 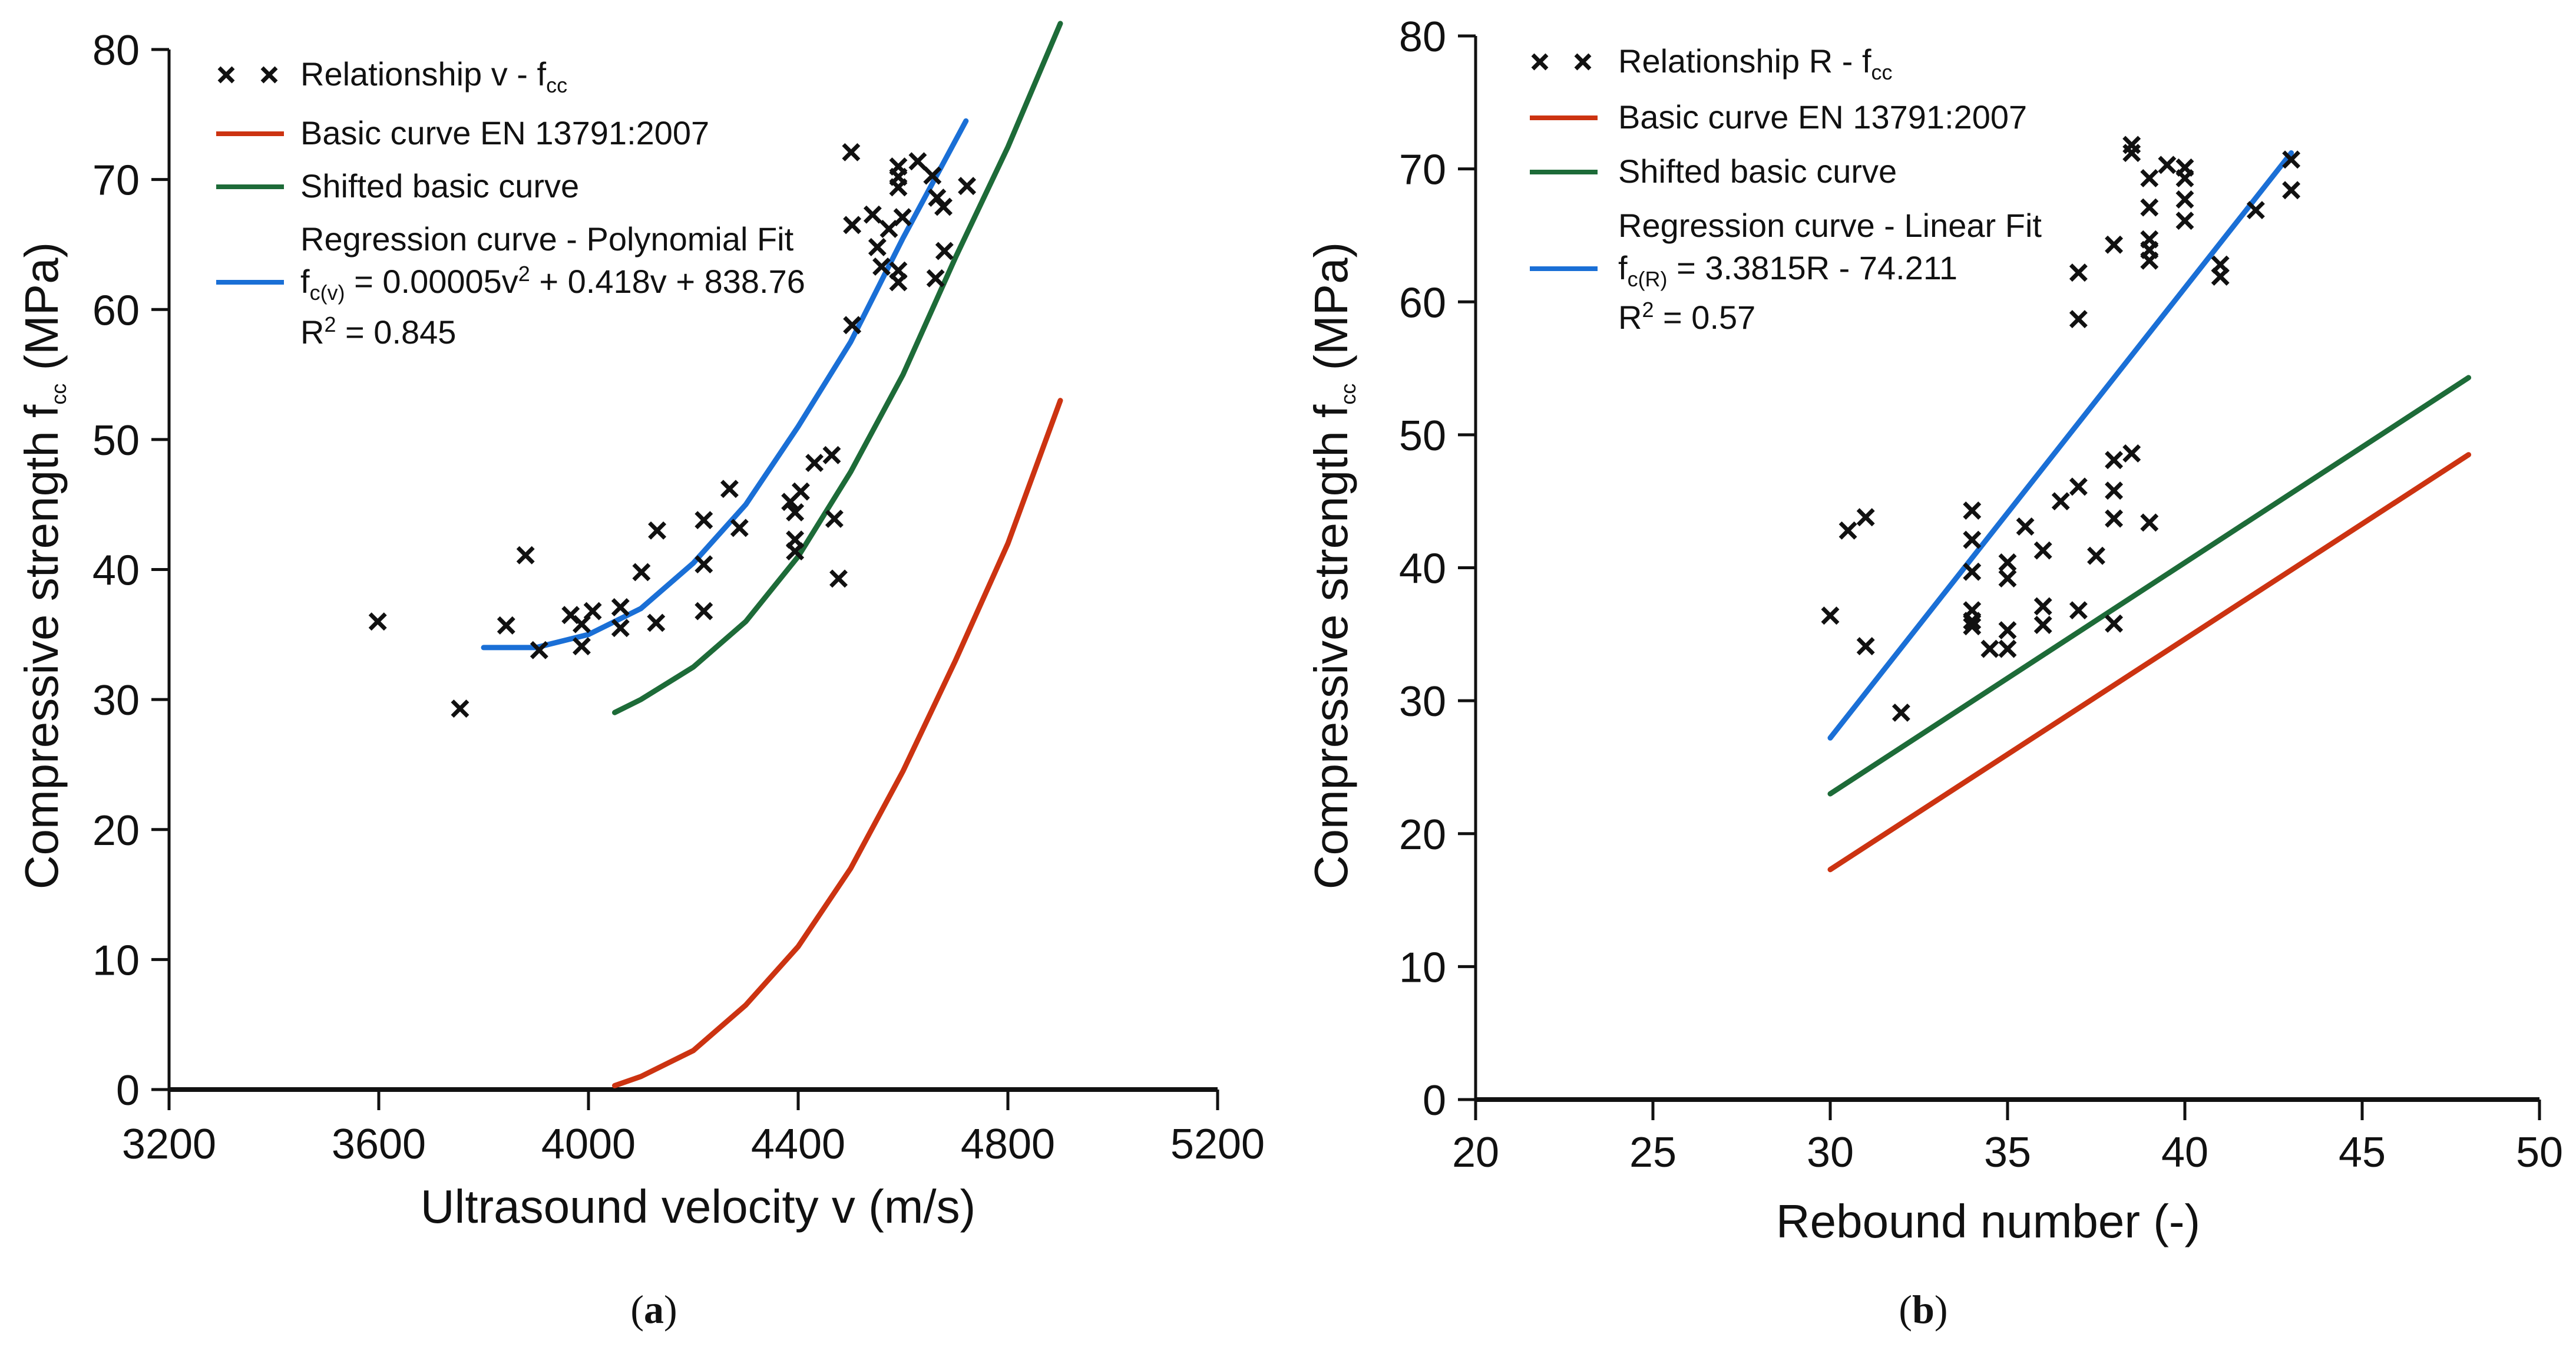 What do you see at coordinates (379, 1145) in the screenshot?
I see `x-tick-label: 3600` at bounding box center [379, 1145].